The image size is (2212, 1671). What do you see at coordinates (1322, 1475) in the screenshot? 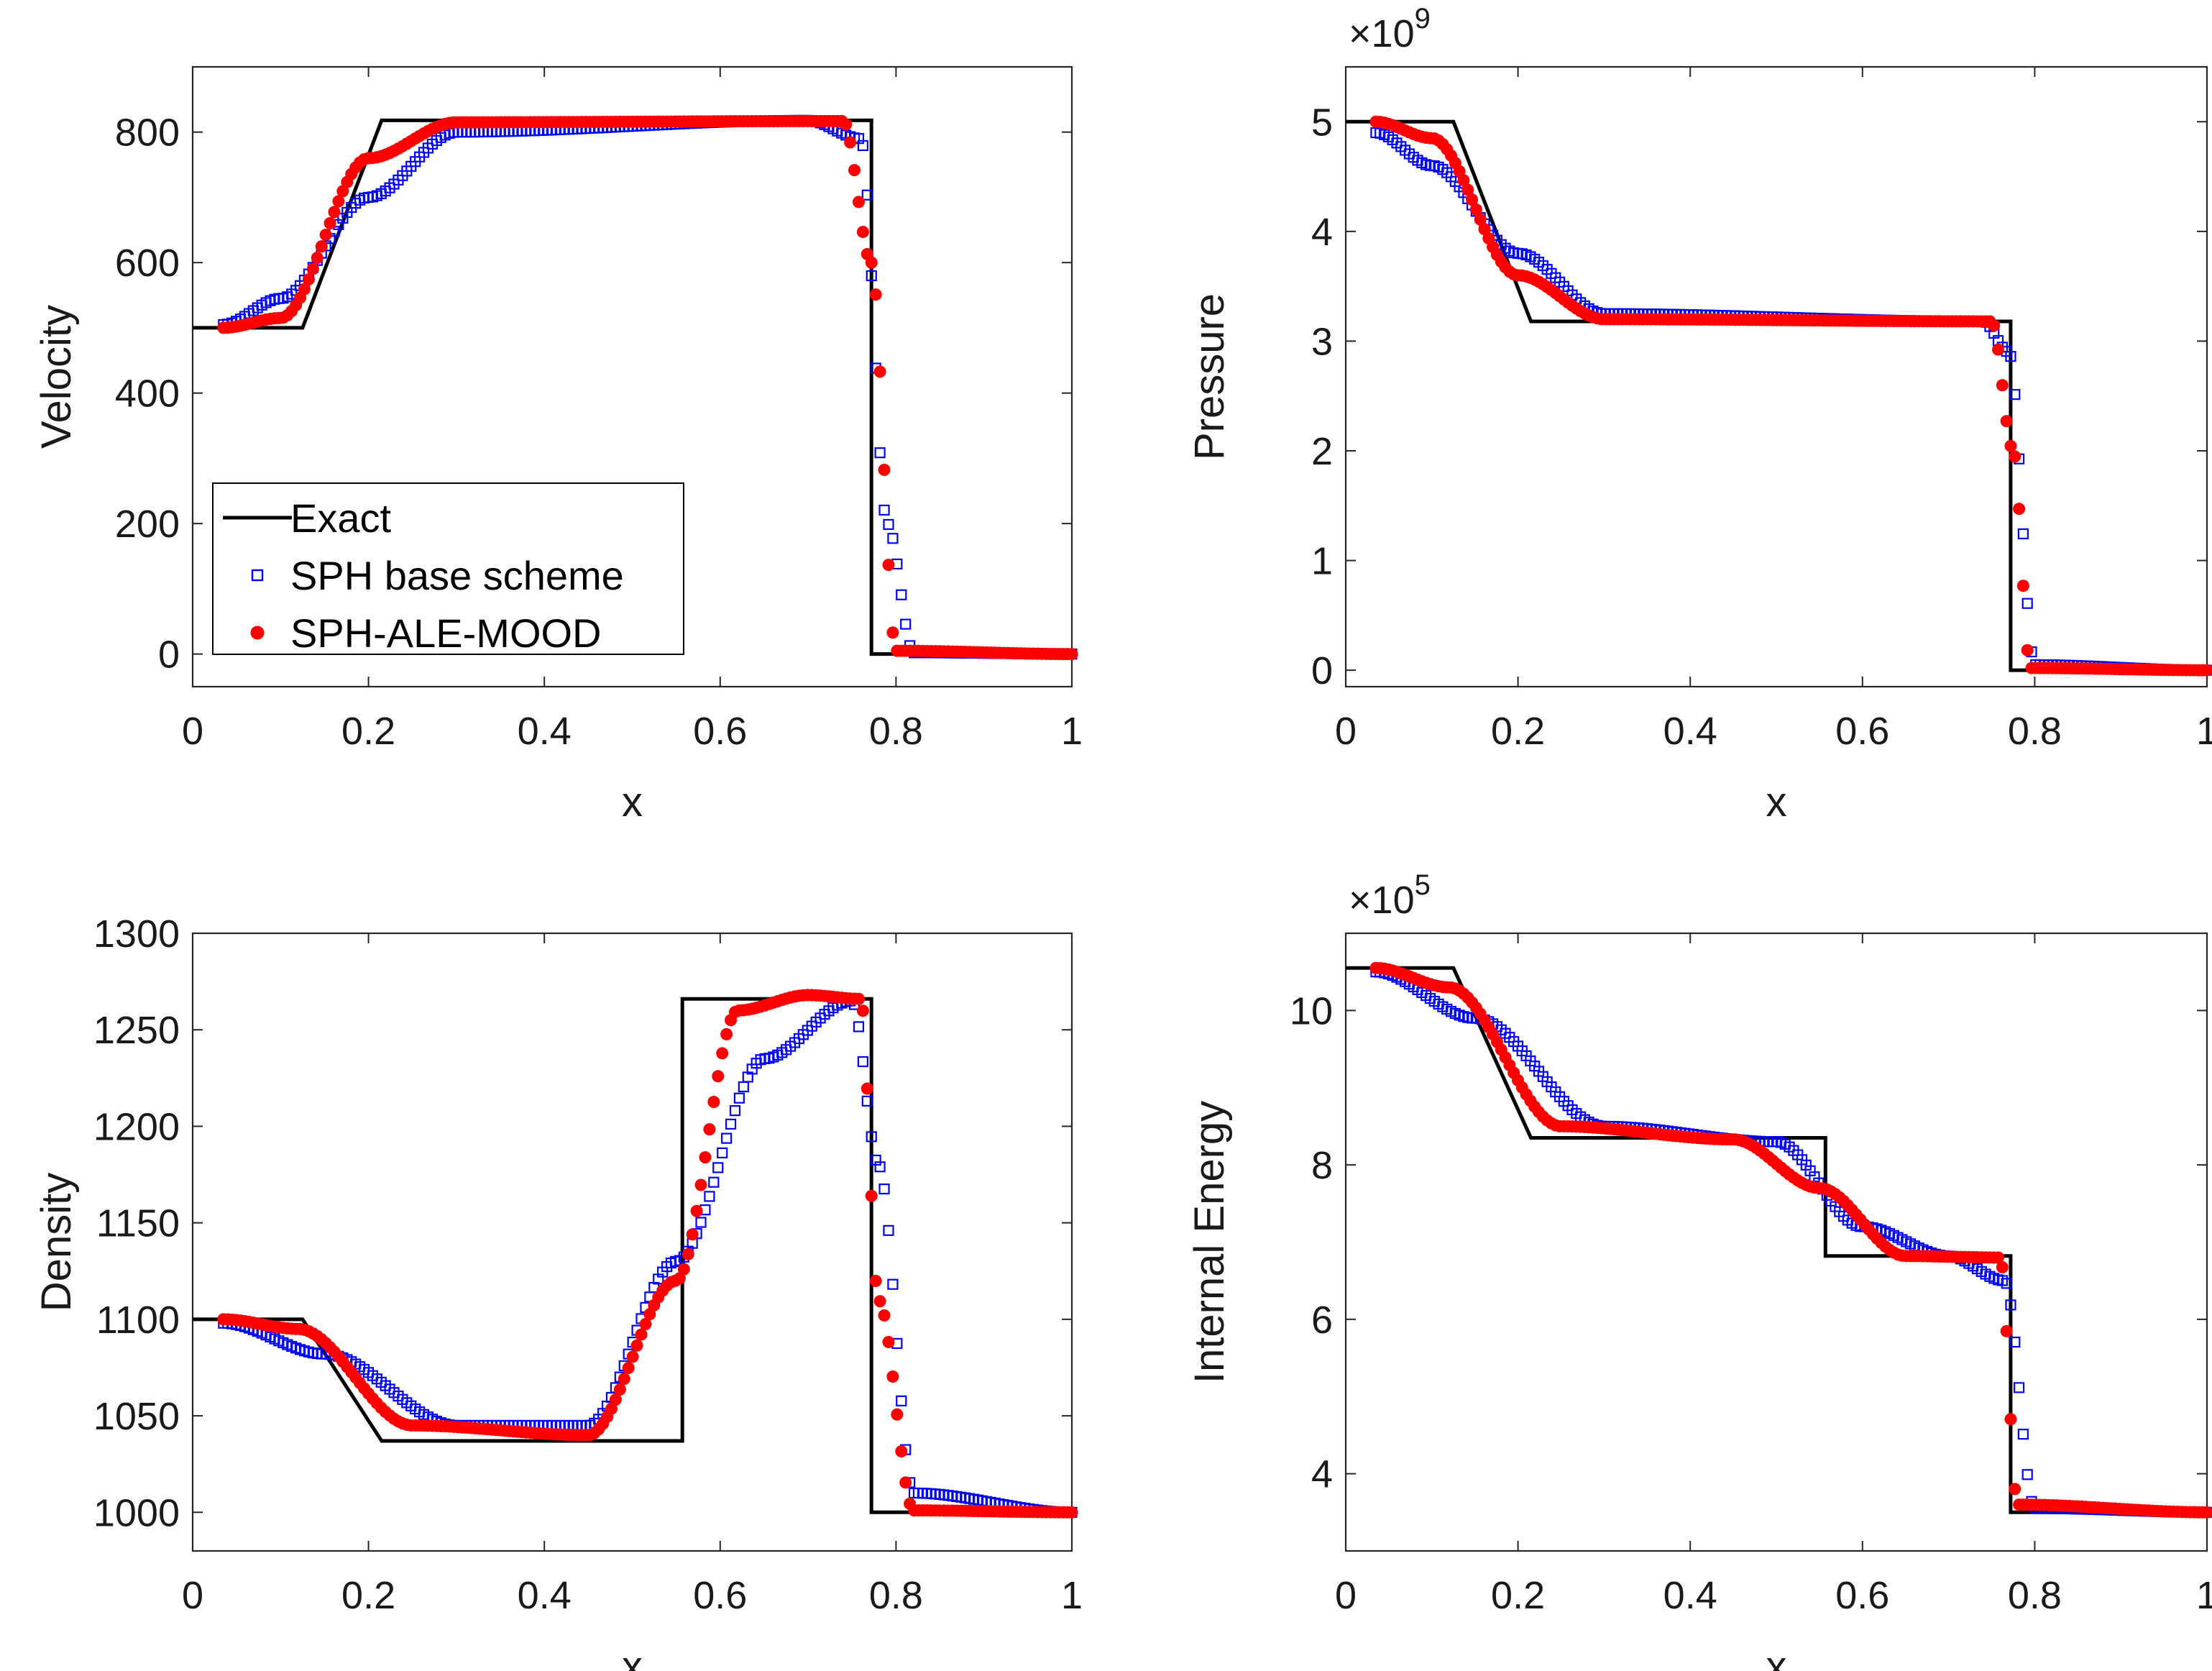
I see `y-tick-label: 4` at bounding box center [1322, 1475].